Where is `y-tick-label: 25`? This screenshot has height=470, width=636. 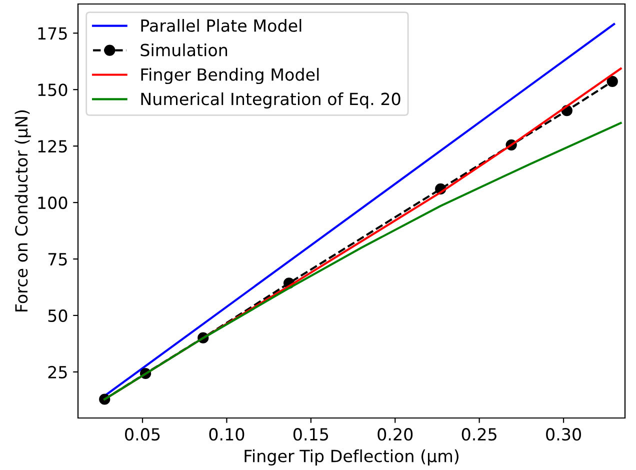
y-tick-label: 25 is located at coordinates (57, 372).